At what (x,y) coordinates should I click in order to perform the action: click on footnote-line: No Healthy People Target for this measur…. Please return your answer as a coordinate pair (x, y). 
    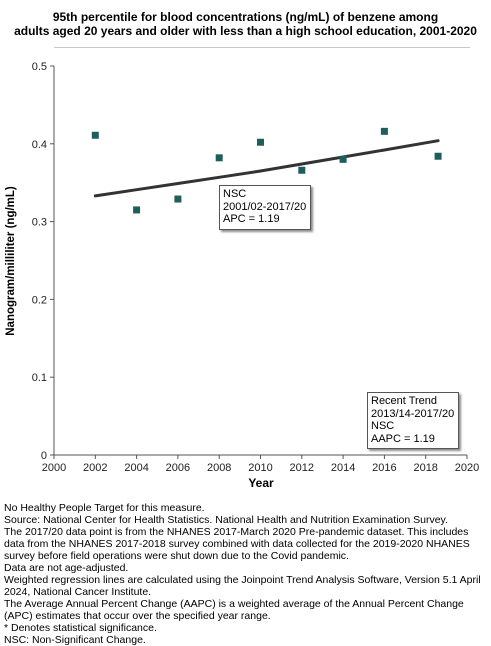
    Looking at the image, I should click on (104, 508).